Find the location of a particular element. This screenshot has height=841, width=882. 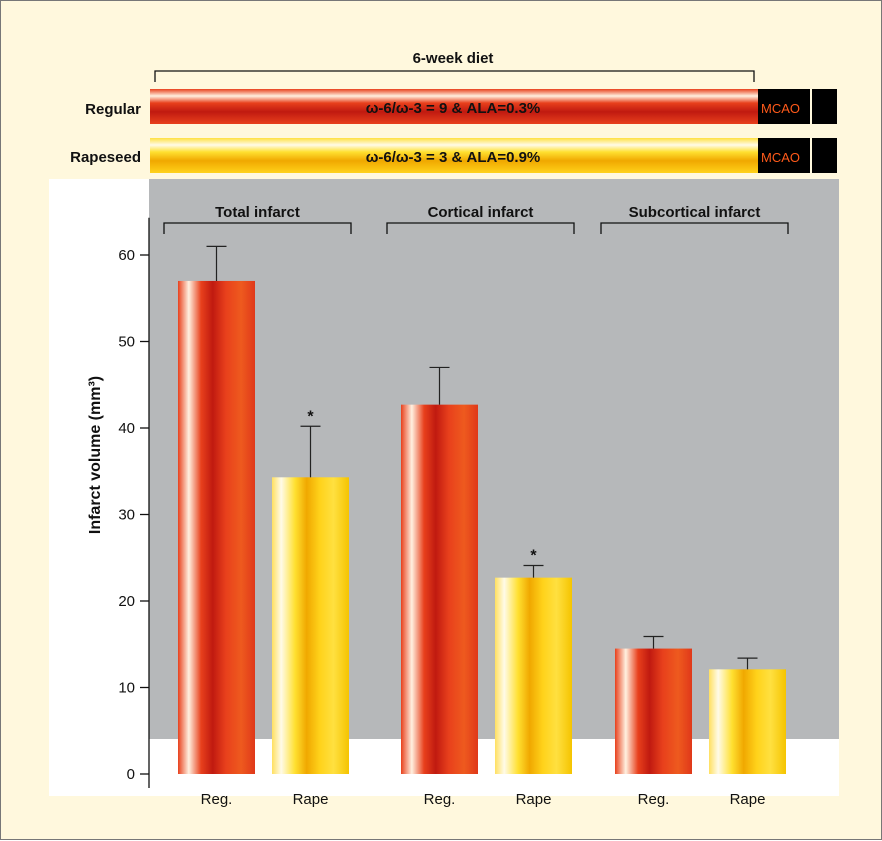

y-tick-label: 30 is located at coordinates (126, 515).